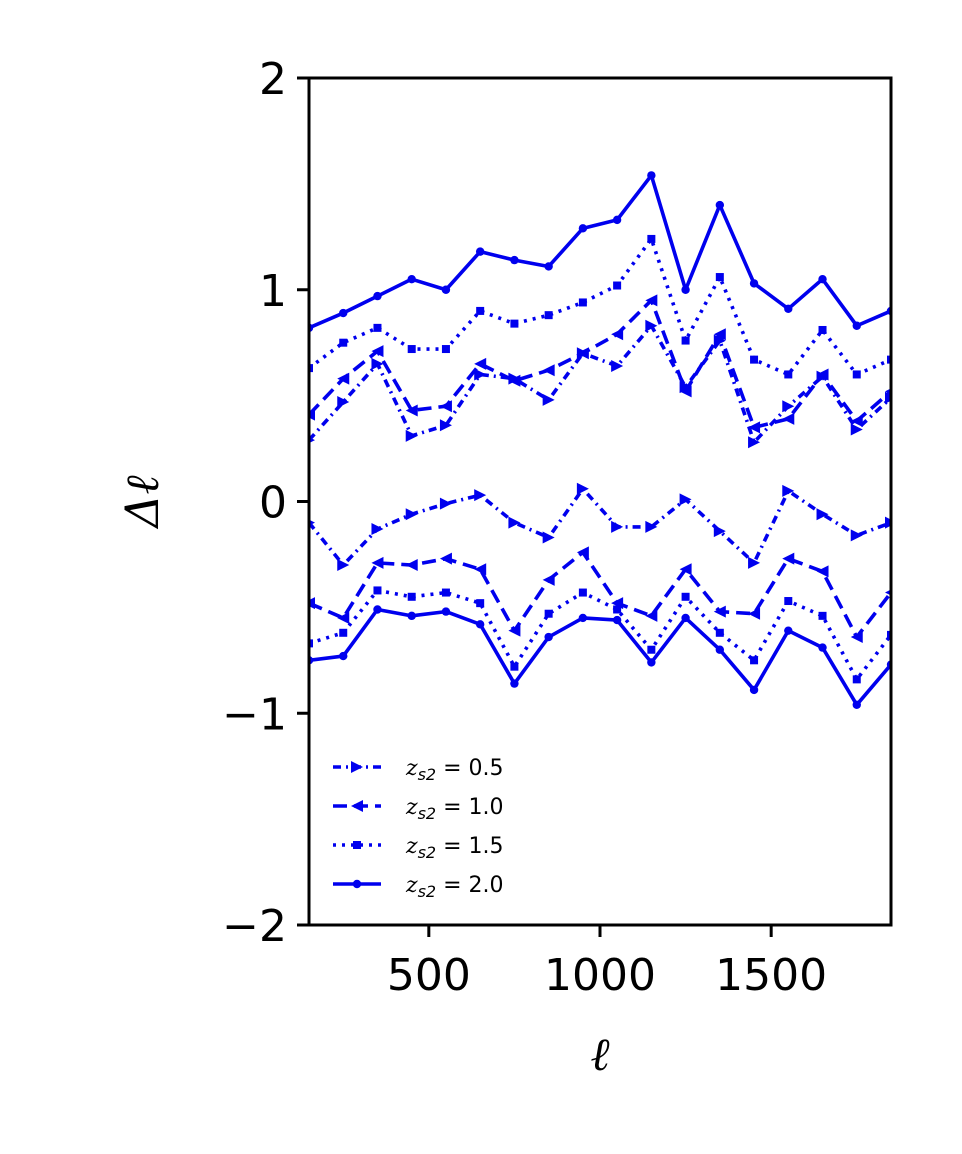 The height and width of the screenshot is (1154, 962). What do you see at coordinates (418, 809) in the screenshot?
I see `legend-entry: zs2 = 1.0` at bounding box center [418, 809].